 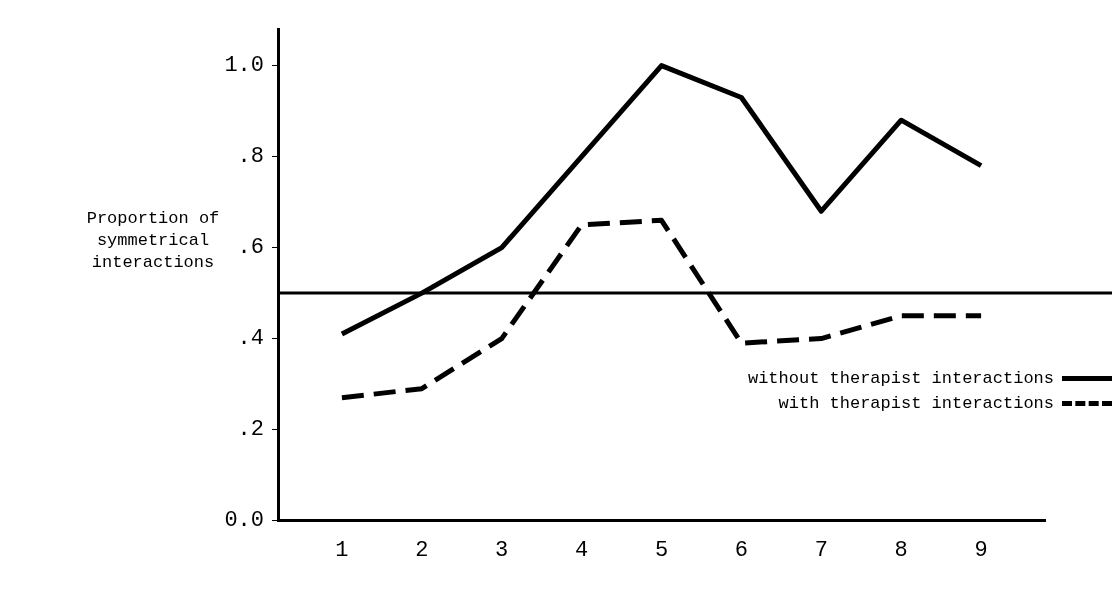 I want to click on y-tick-label: .8, so click(x=250, y=157).